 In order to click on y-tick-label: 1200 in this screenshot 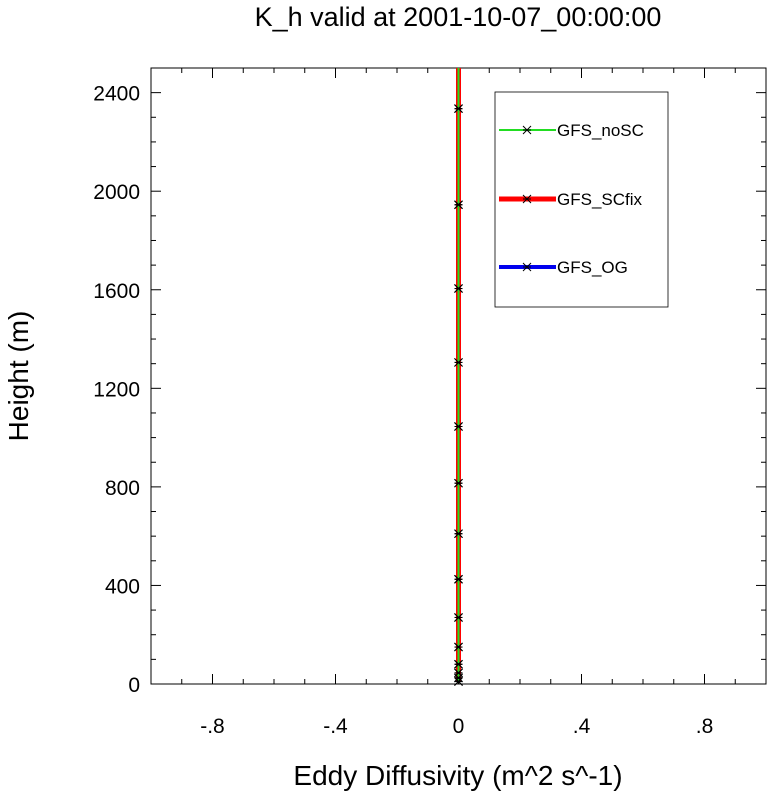, I will do `click(116, 389)`.